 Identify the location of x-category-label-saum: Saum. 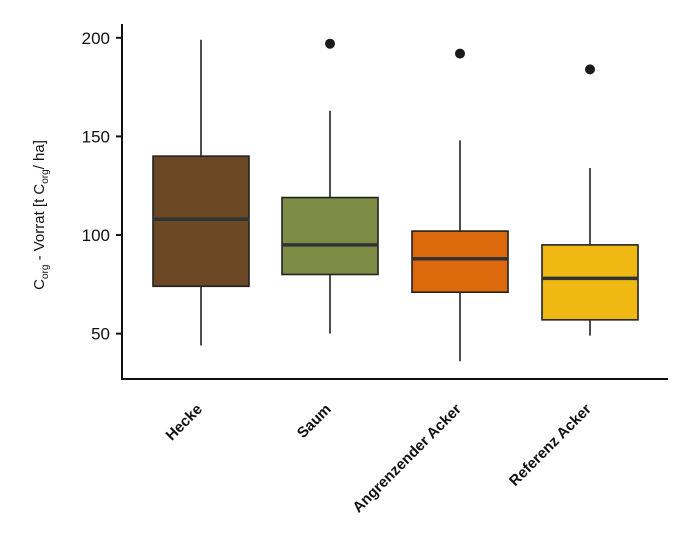
(314, 421).